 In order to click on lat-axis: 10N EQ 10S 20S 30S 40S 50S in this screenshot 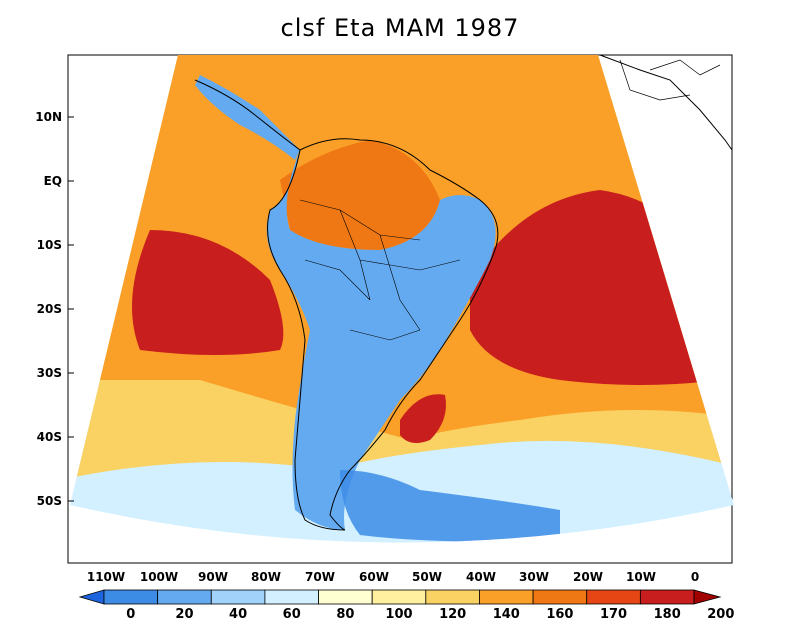, I will do `click(54, 309)`.